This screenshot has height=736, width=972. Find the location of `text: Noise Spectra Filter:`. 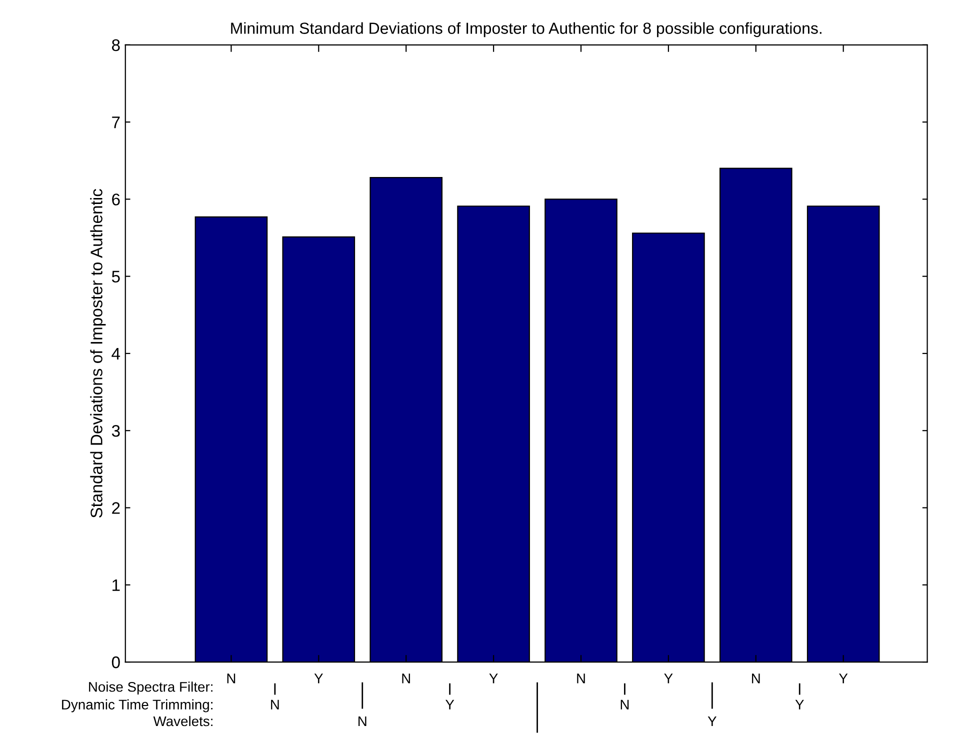

text: Noise Spectra Filter: is located at coordinates (150, 688).